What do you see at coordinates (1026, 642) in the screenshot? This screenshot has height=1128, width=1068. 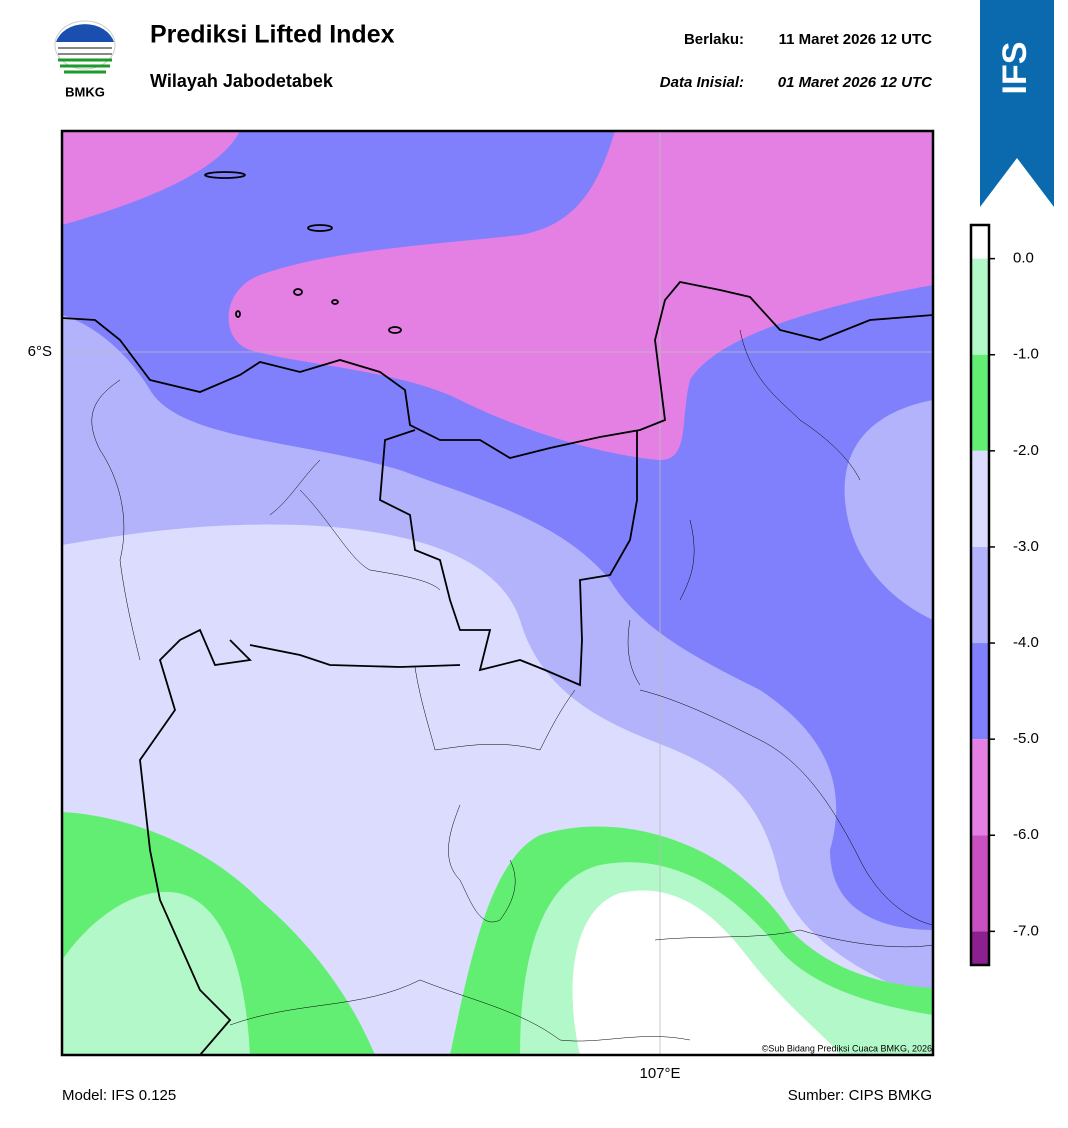 I see `colorbar-tick-label: -4.0` at bounding box center [1026, 642].